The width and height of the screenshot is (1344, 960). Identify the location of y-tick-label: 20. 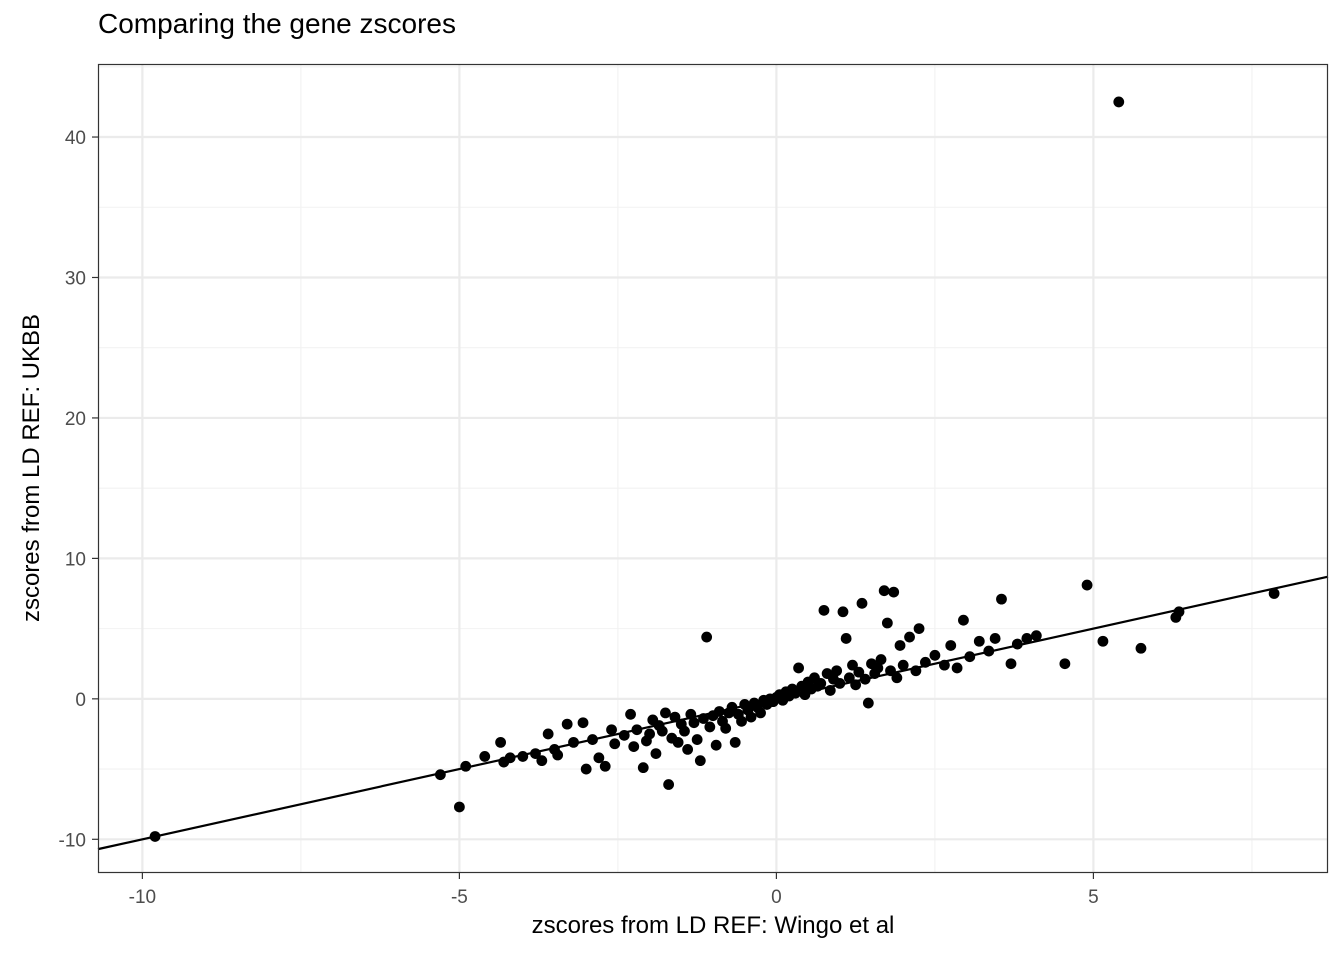
(75, 419).